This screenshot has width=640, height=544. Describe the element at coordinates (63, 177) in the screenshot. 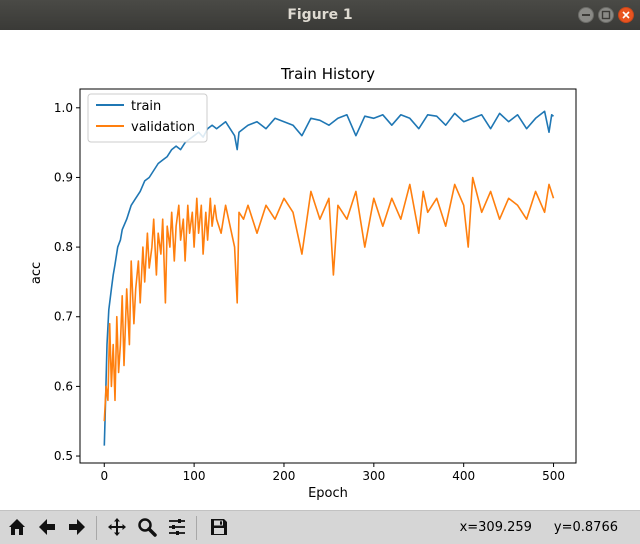

I see `y-tick-label: 0.9` at that location.